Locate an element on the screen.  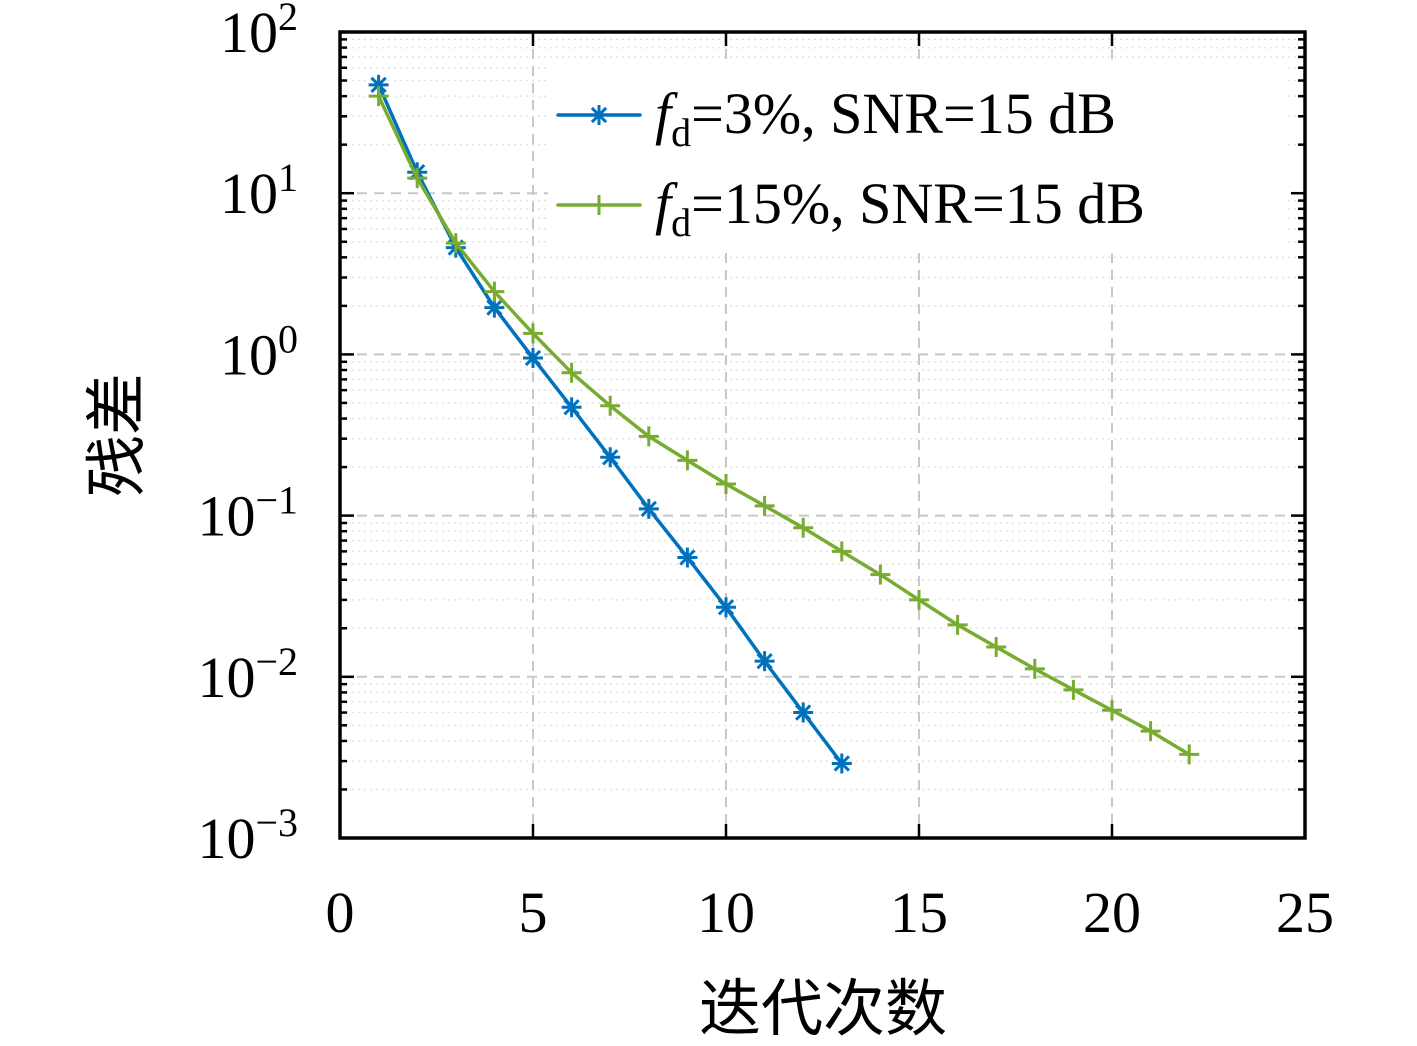
legend-label-series-1: fd=3%, SNR=15 dB is located at coordinates (885, 118).